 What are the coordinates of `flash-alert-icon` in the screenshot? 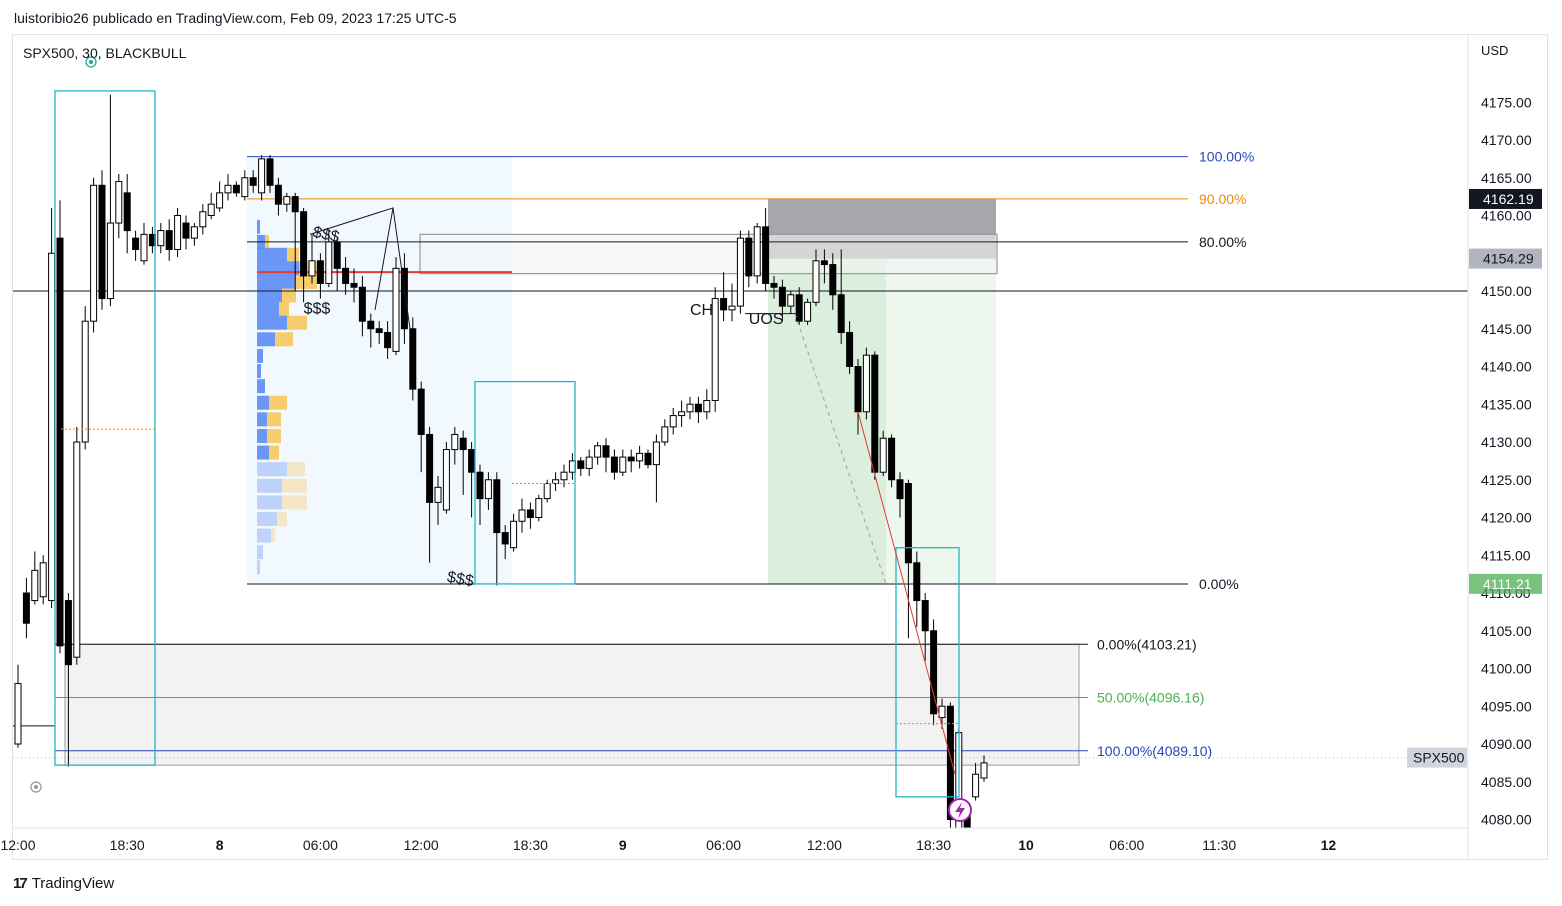 It's located at (960, 810).